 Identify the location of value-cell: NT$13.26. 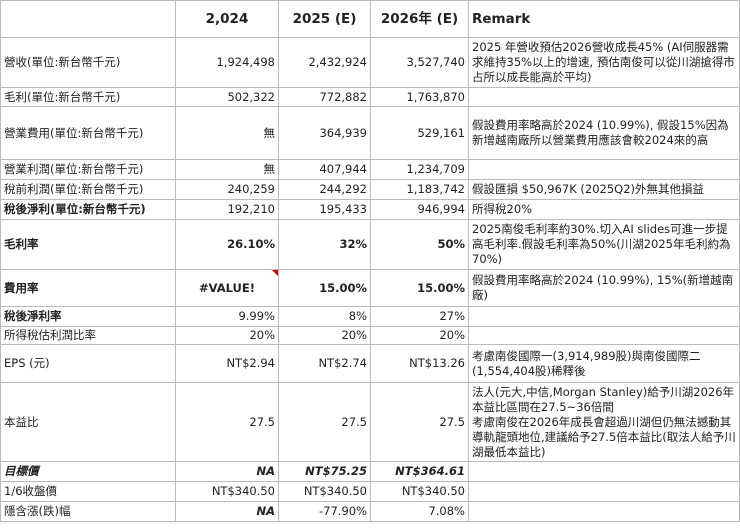
(419, 363).